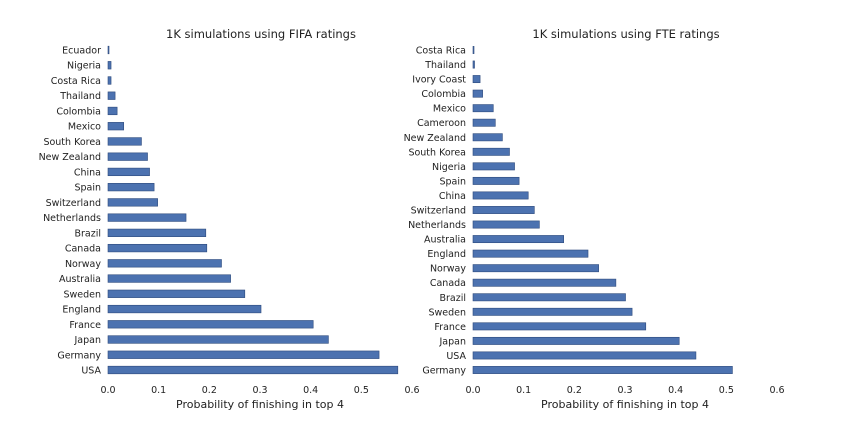 This screenshot has width=864, height=432. Describe the element at coordinates (108, 50) in the screenshot. I see `bar-ecuador` at that location.